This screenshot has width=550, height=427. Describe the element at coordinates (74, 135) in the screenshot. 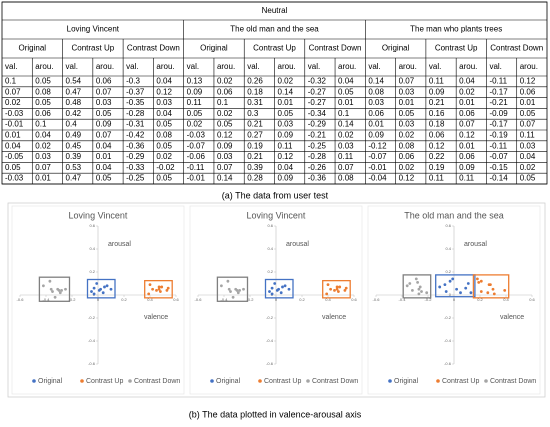

I see `table-cell: 0.49` at that location.